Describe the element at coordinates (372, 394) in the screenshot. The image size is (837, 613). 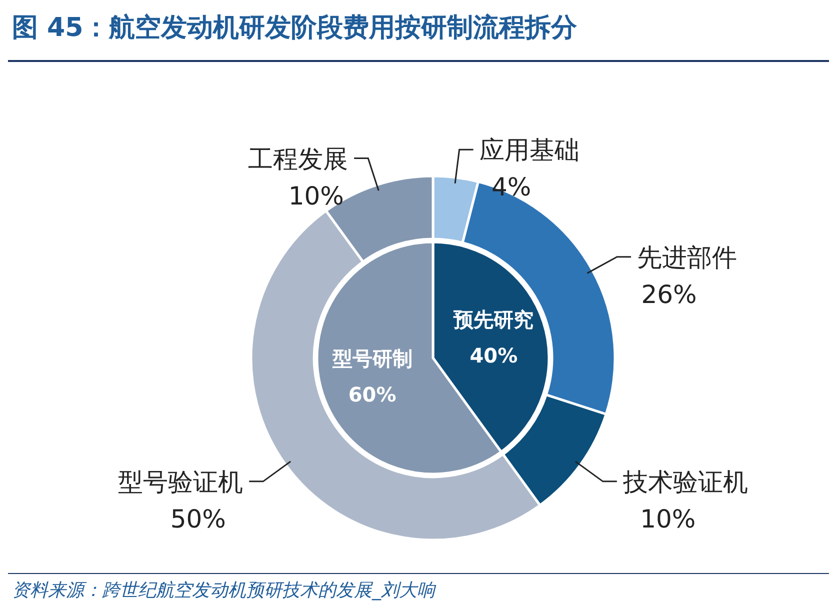
I see `data-label: 60%` at that location.